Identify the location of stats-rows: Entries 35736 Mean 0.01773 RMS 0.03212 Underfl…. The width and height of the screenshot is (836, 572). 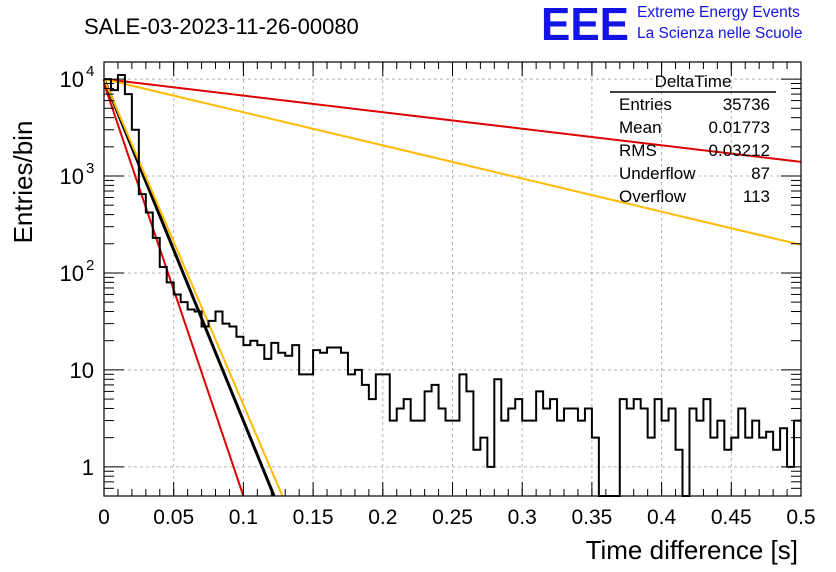
(694, 150).